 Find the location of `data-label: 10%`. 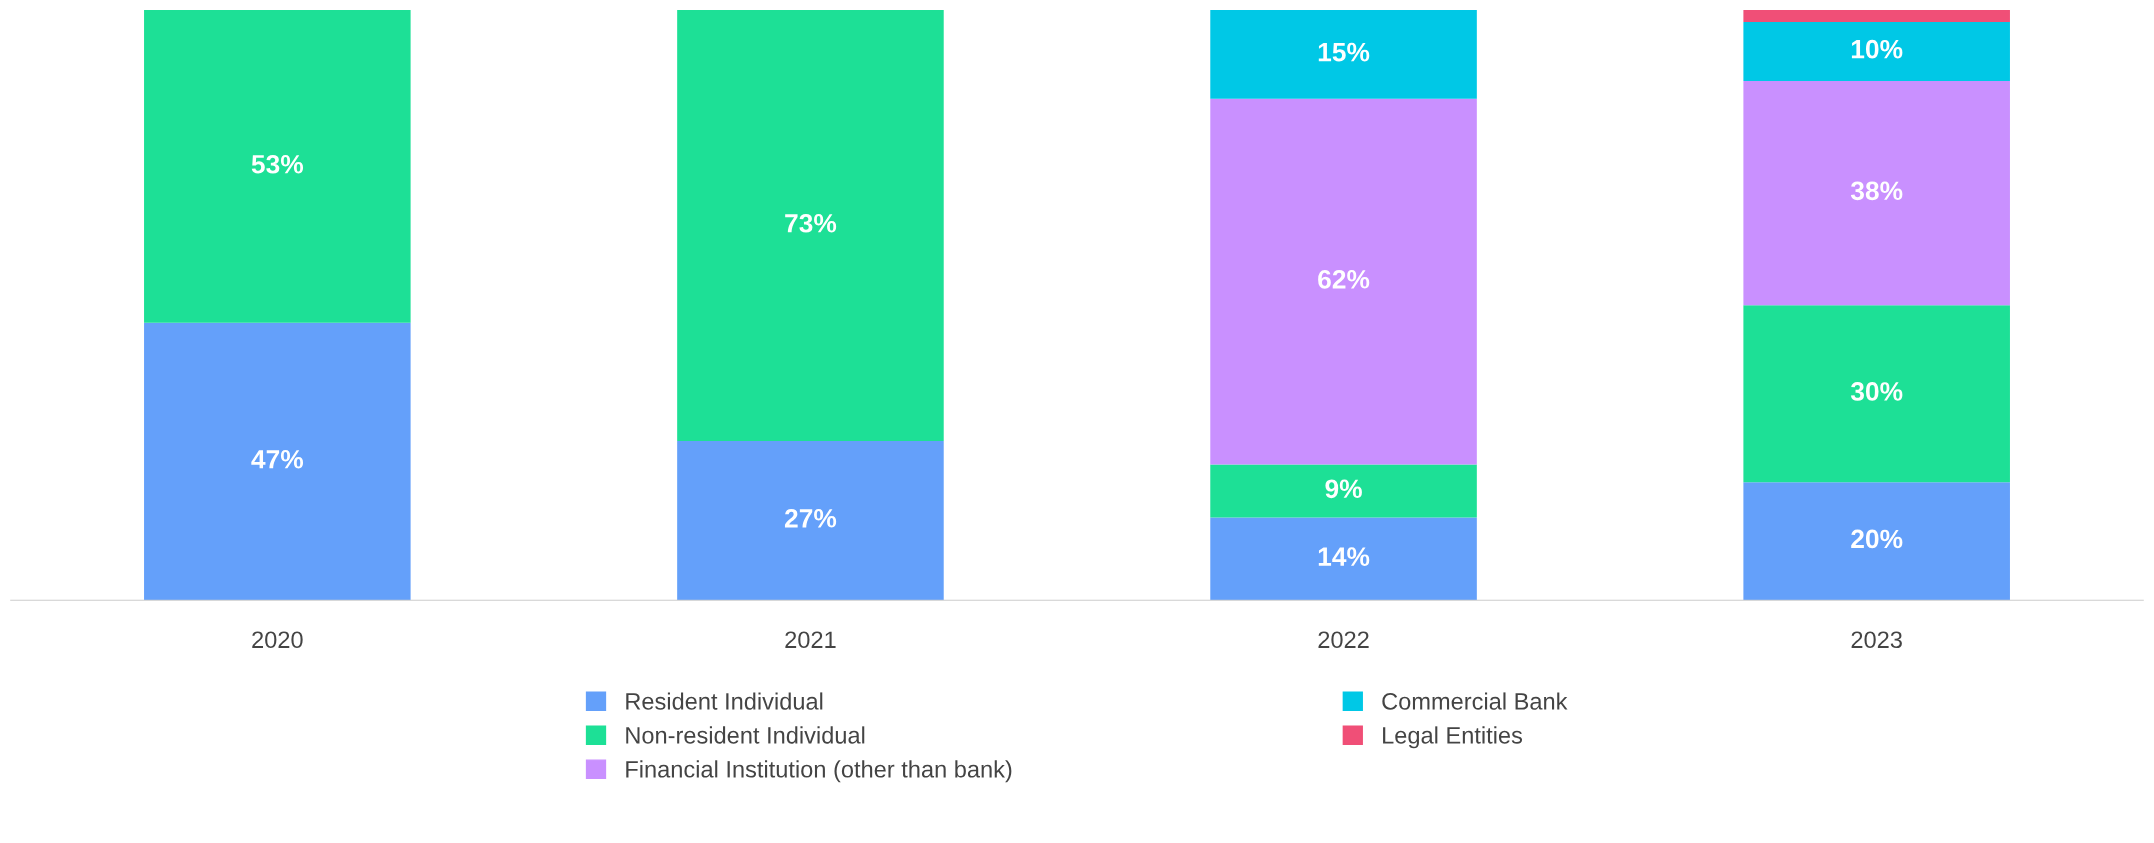

data-label: 10% is located at coordinates (1877, 49).